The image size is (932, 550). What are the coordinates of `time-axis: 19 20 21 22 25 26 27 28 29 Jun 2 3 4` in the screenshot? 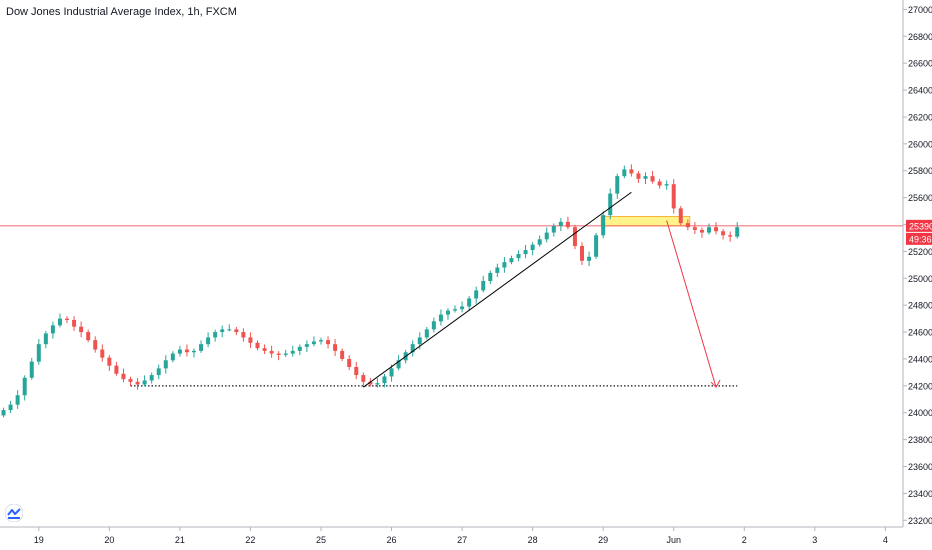 It's located at (461, 536).